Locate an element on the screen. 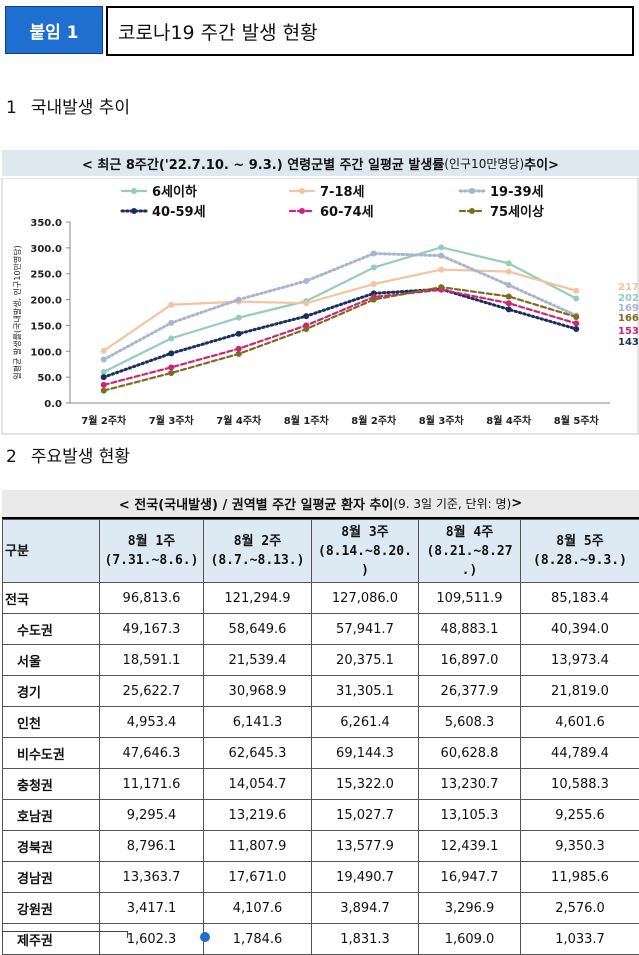 Image resolution: width=639 pixels, height=955 pixels. table-cell: 21,819.0 is located at coordinates (580, 691).